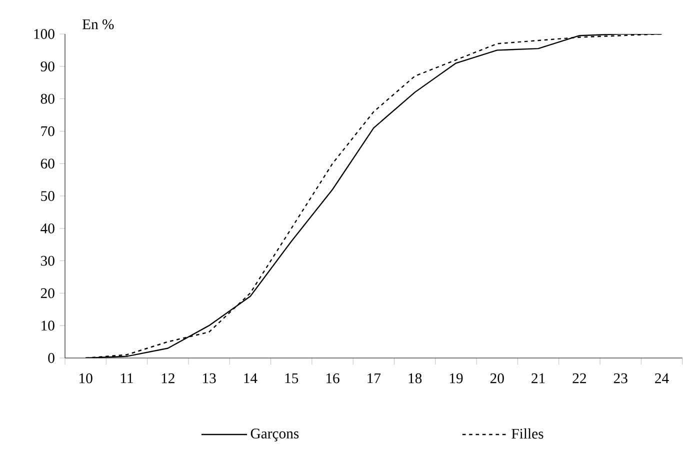 Image resolution: width=683 pixels, height=473 pixels. I want to click on x-tick-label: 20, so click(497, 378).